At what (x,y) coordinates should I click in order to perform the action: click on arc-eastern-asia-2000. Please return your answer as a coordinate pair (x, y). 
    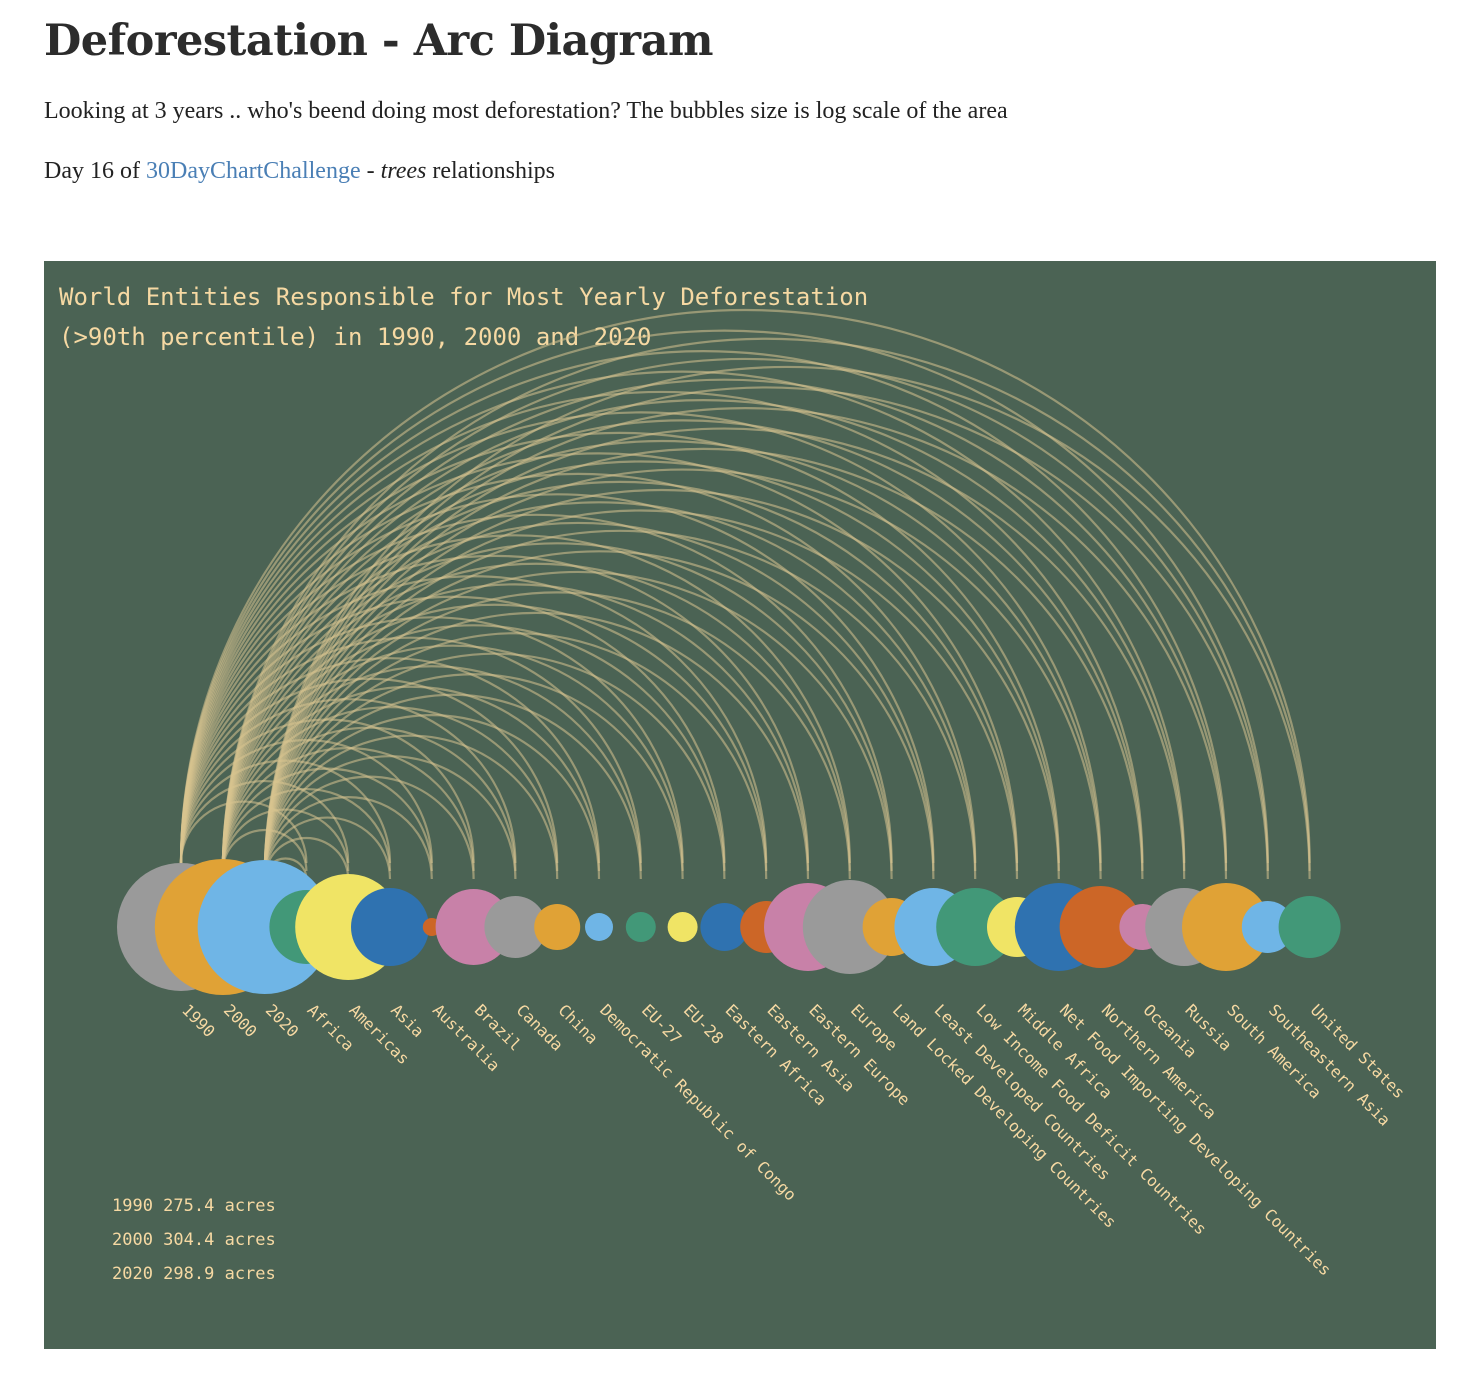
    Looking at the image, I should click on (494, 737).